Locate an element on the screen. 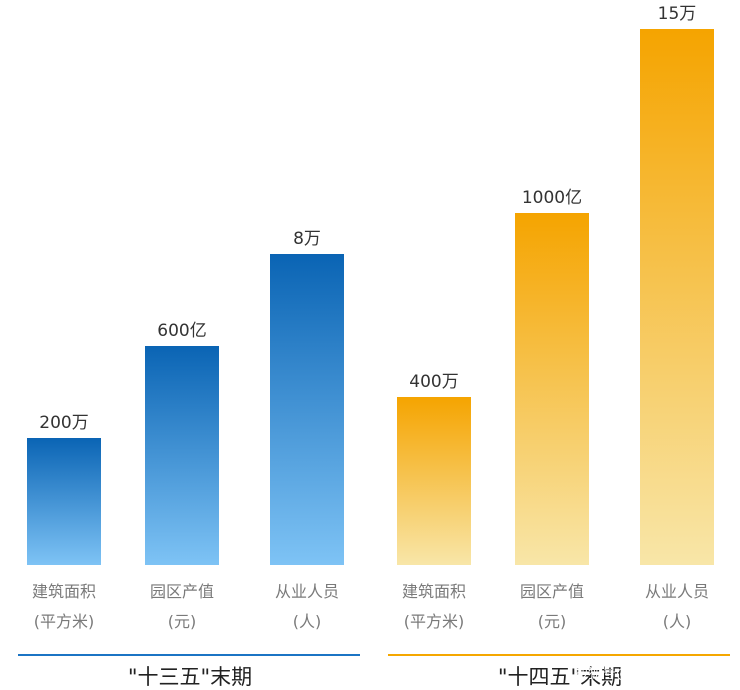 This screenshot has height=690, width=740. data-label: 600亿 is located at coordinates (181, 331).